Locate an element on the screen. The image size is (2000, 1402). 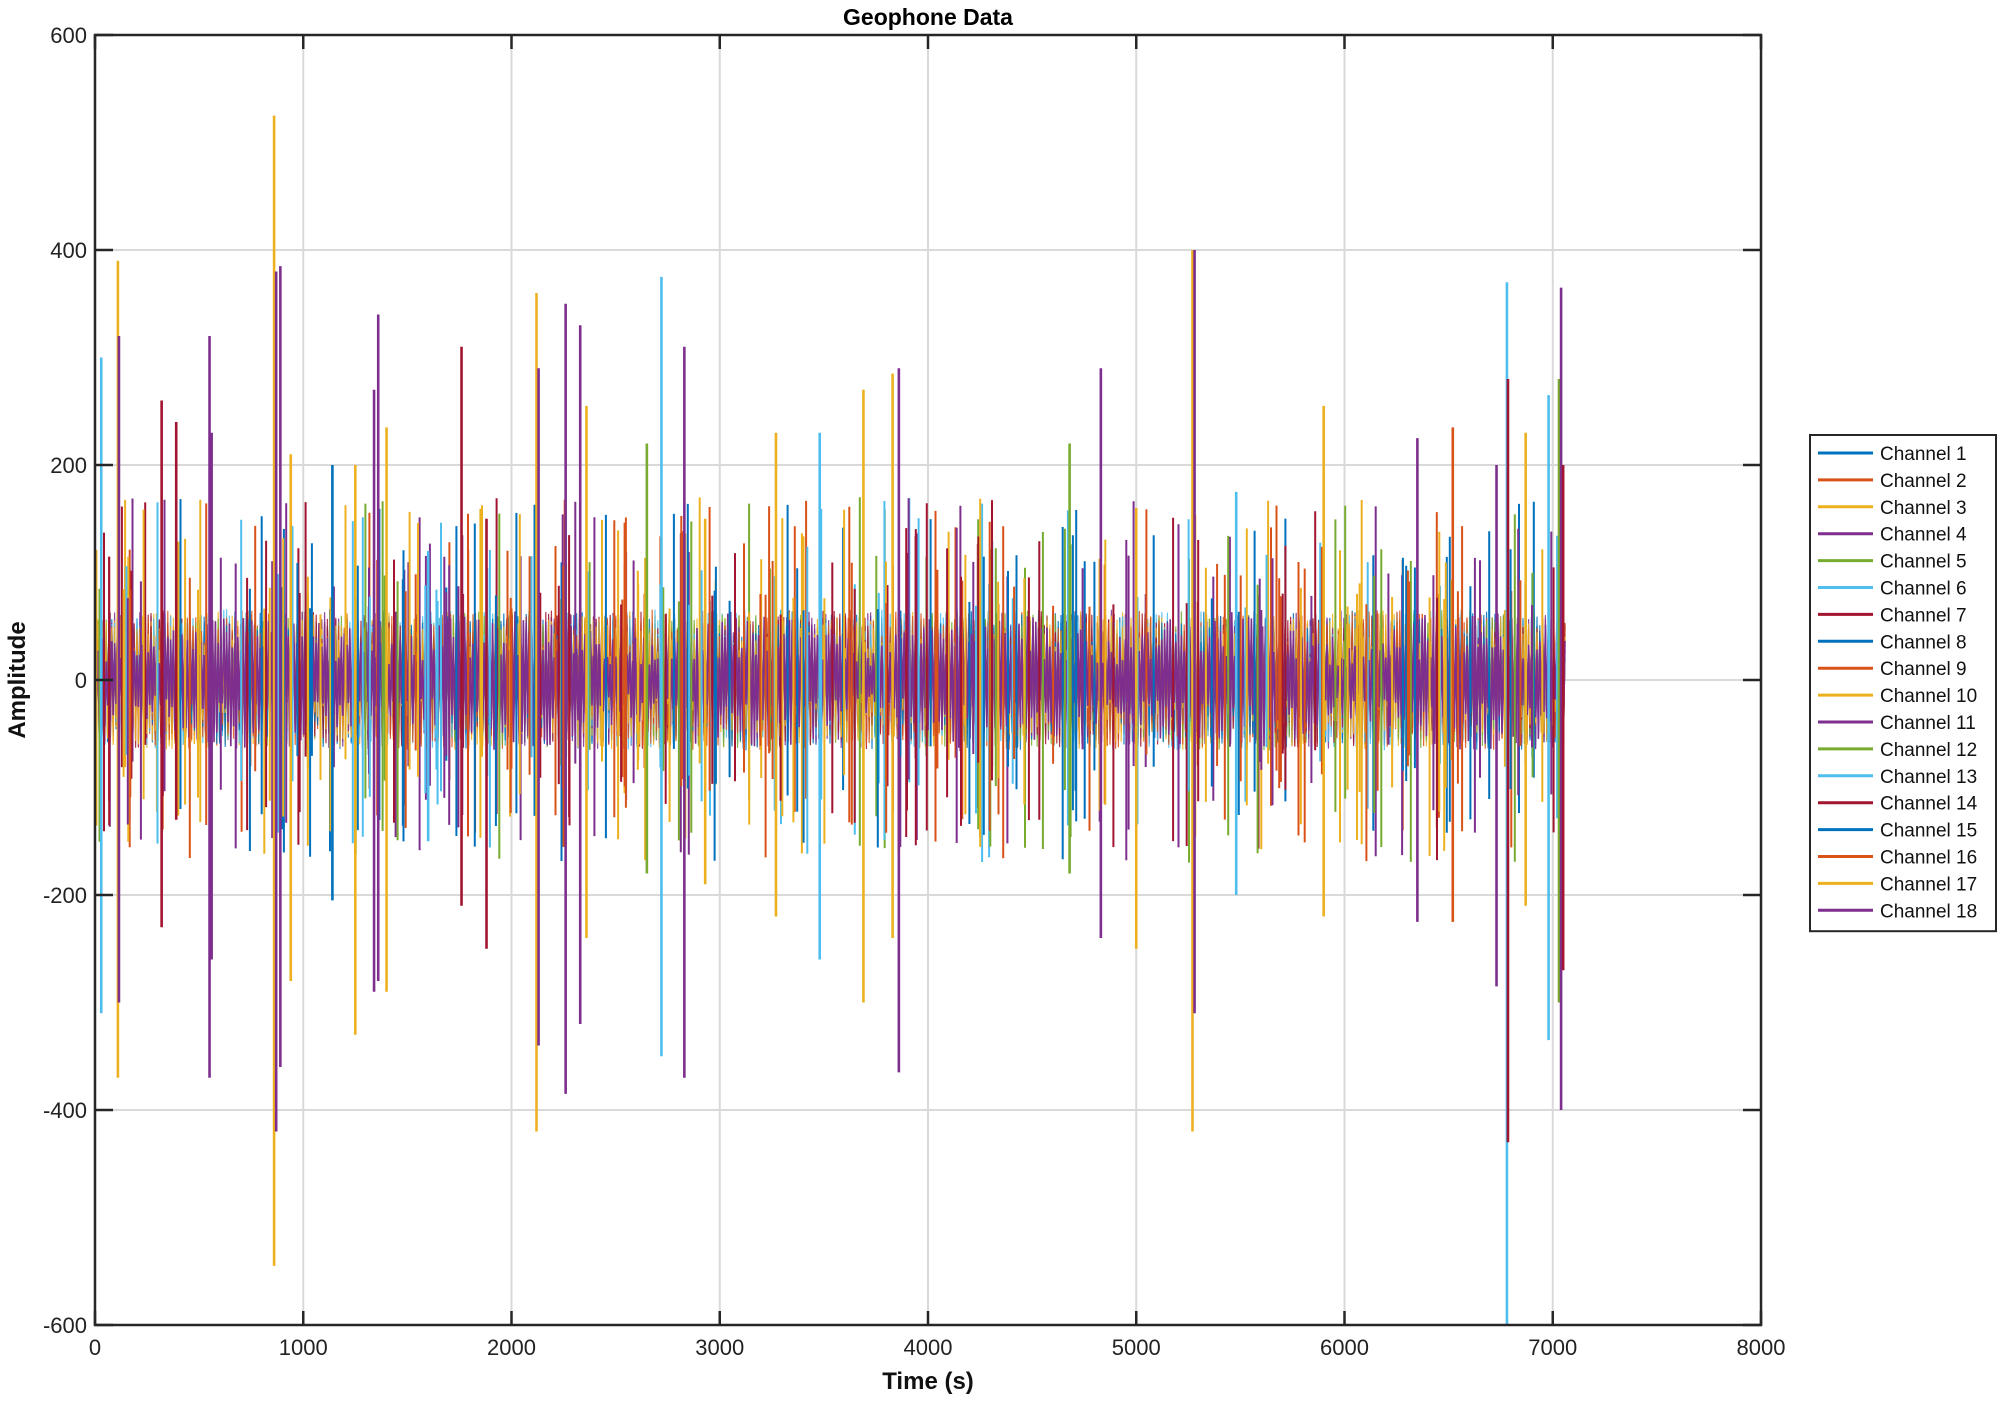
x-tick-label: 4000 is located at coordinates (928, 1347).